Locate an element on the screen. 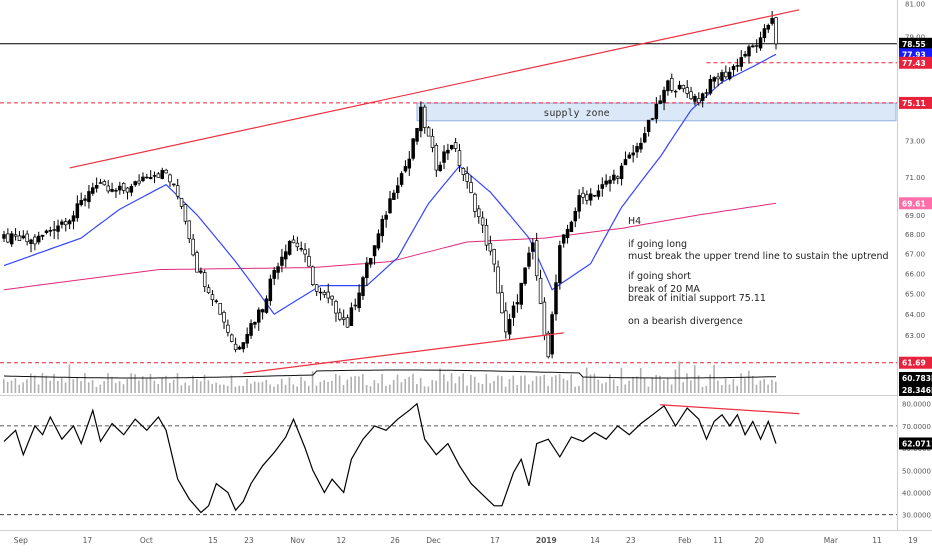 The height and width of the screenshot is (554, 932). price-badge: 78.55 is located at coordinates (914, 44).